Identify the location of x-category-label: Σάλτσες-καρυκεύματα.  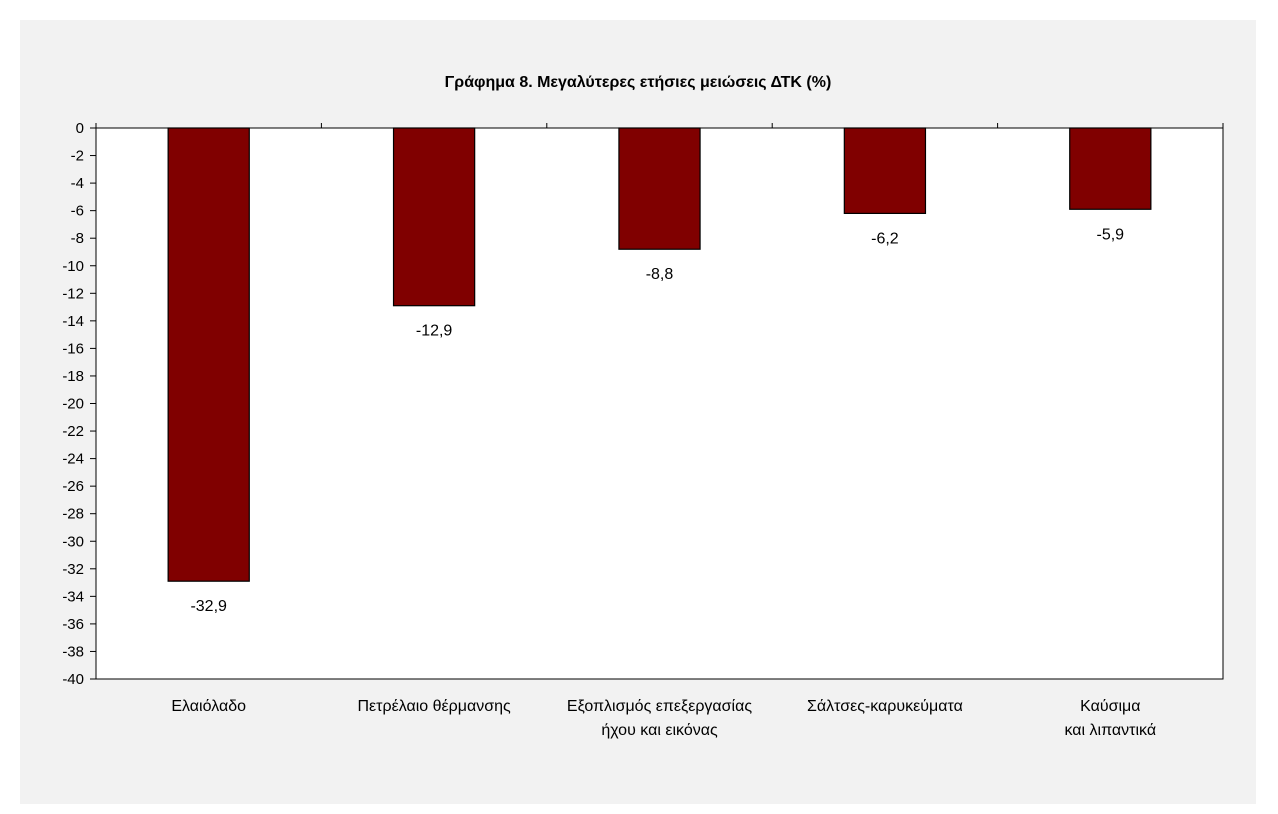
(885, 706).